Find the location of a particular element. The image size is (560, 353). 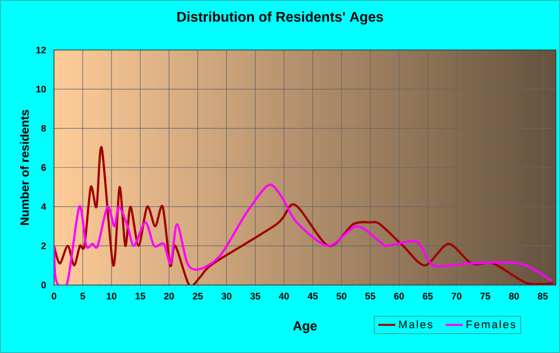

x-tick-label: 50 is located at coordinates (341, 296).